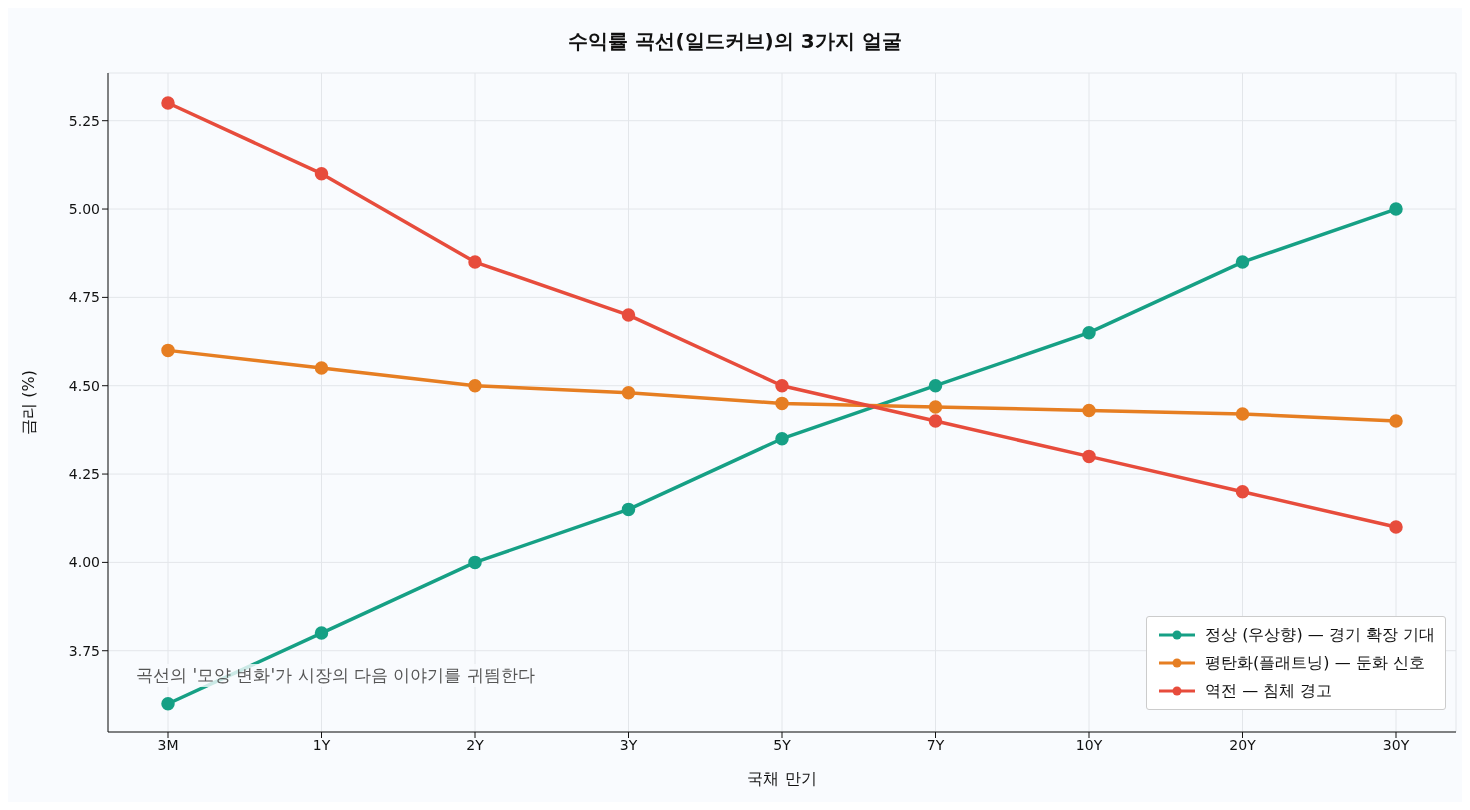 The width and height of the screenshot is (1470, 810). What do you see at coordinates (335, 675) in the screenshot?
I see `annotation: 곡선의 '모양 변화'가 시장의 다음 이야기를 귀띔한다` at bounding box center [335, 675].